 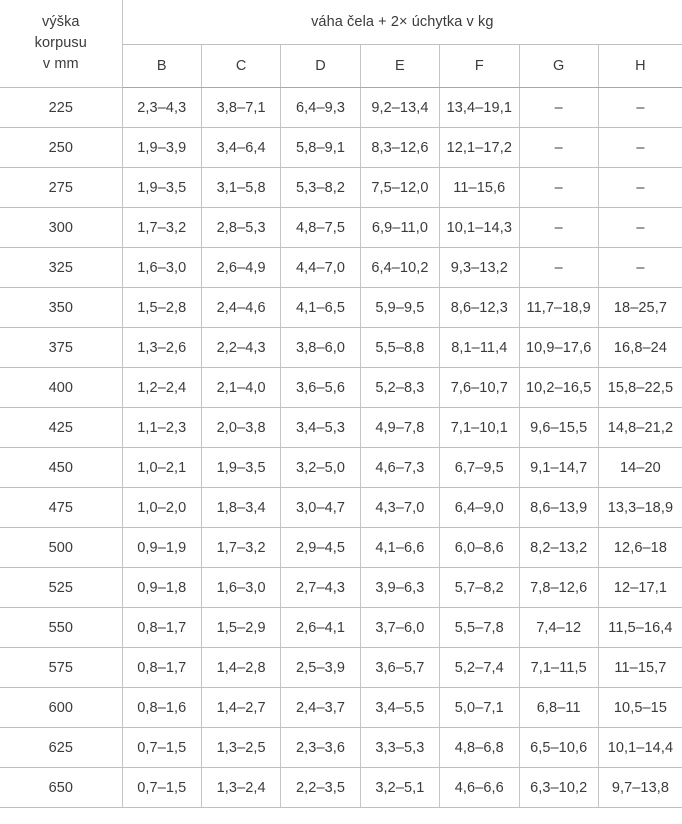 What do you see at coordinates (61, 707) in the screenshot?
I see `row-height-value: 600` at bounding box center [61, 707].